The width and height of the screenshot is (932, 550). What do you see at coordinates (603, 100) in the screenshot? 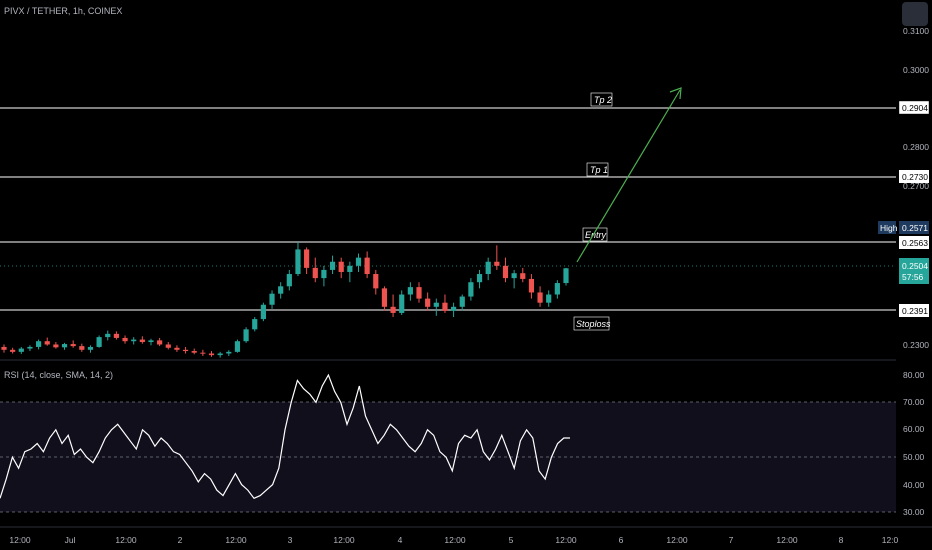
I see `tp2-label: Tp 2` at bounding box center [603, 100].